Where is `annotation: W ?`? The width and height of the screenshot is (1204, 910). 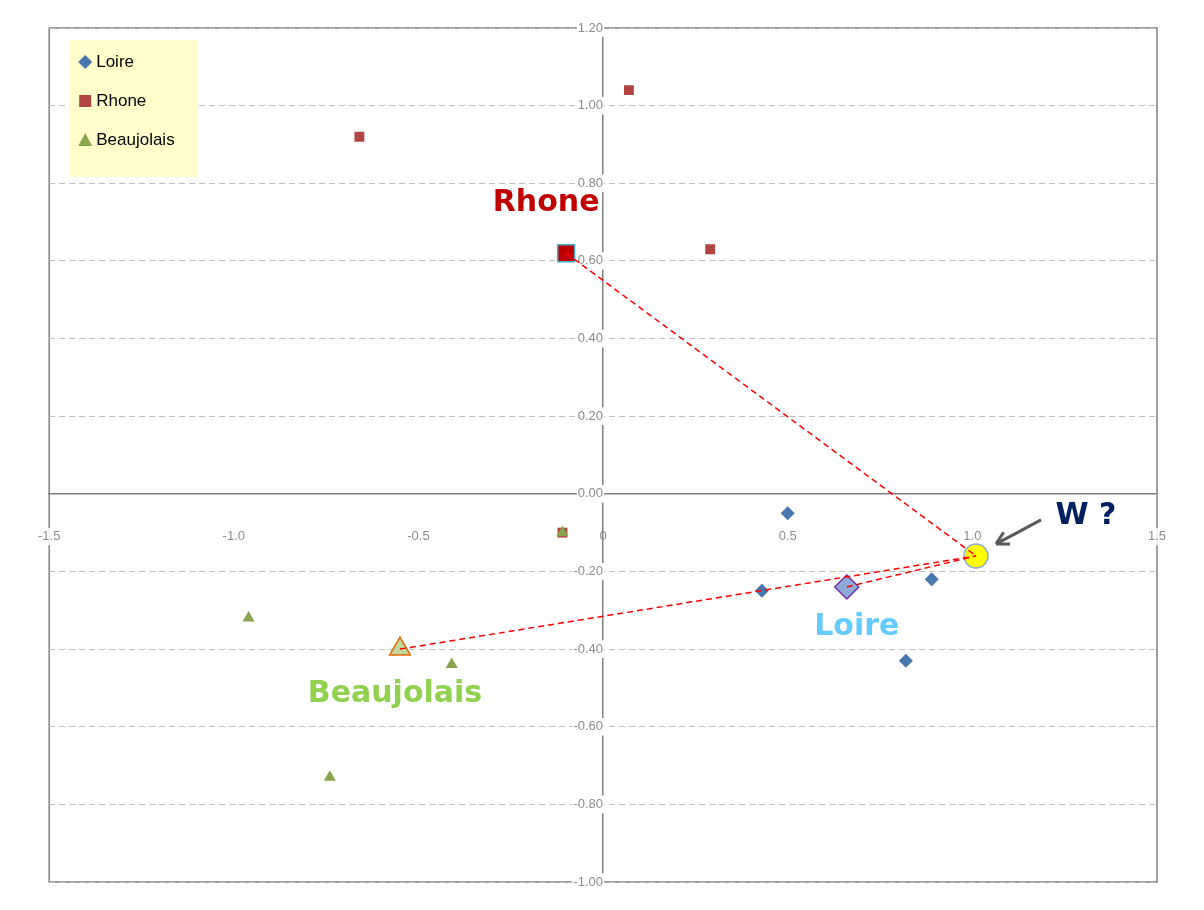 annotation: W ? is located at coordinates (1086, 513).